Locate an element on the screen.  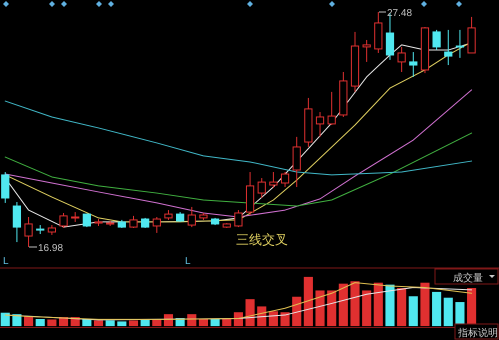
annotation: 16.98 is located at coordinates (51, 248).